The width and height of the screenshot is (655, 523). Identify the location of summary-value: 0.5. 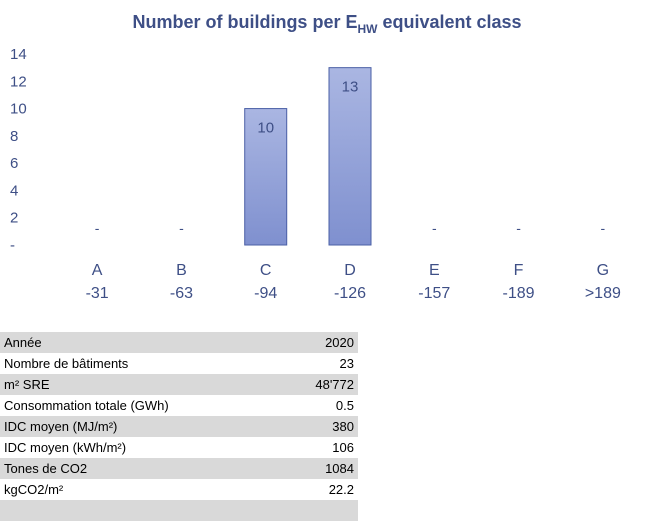
(344, 405).